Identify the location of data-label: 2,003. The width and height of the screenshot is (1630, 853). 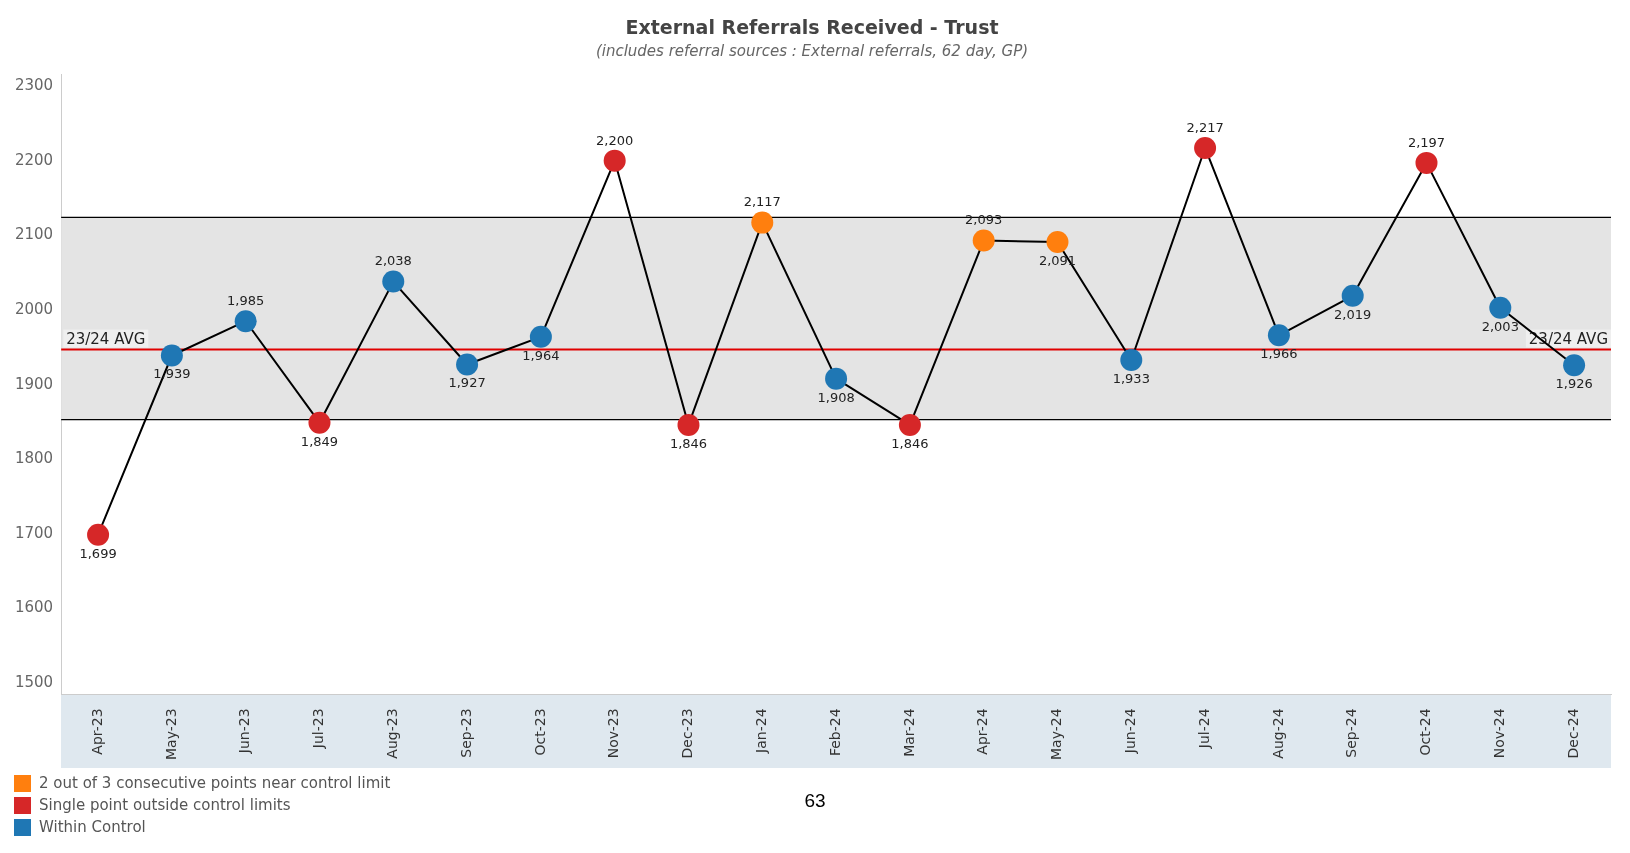
(1500, 326).